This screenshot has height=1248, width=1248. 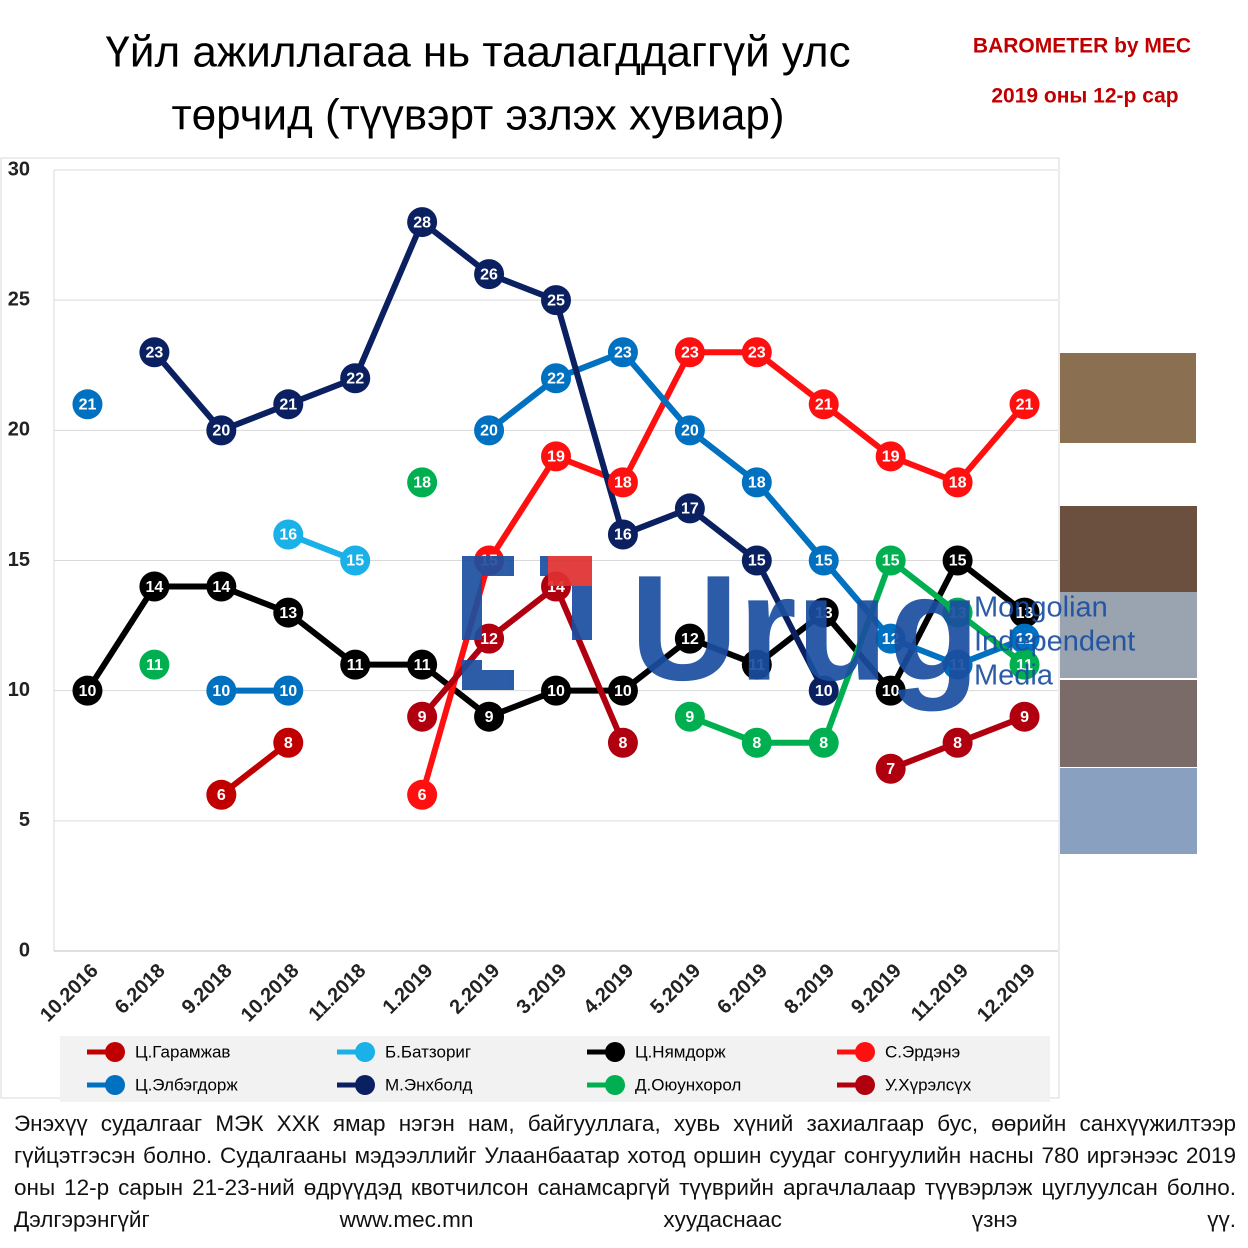 What do you see at coordinates (422, 222) in the screenshot?
I see `data-label: 28` at bounding box center [422, 222].